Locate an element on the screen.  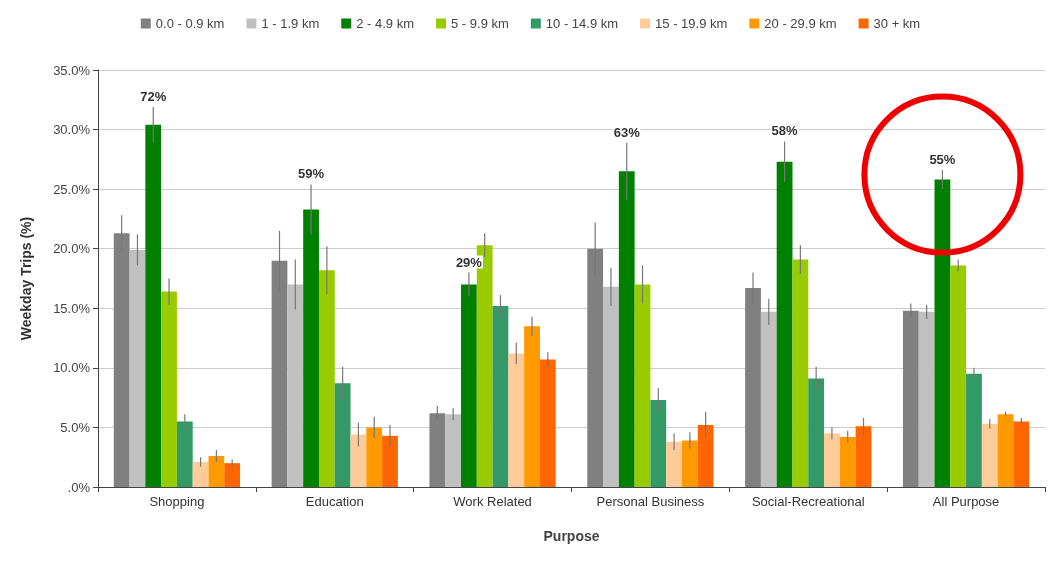
annotation: 63% is located at coordinates (627, 132).